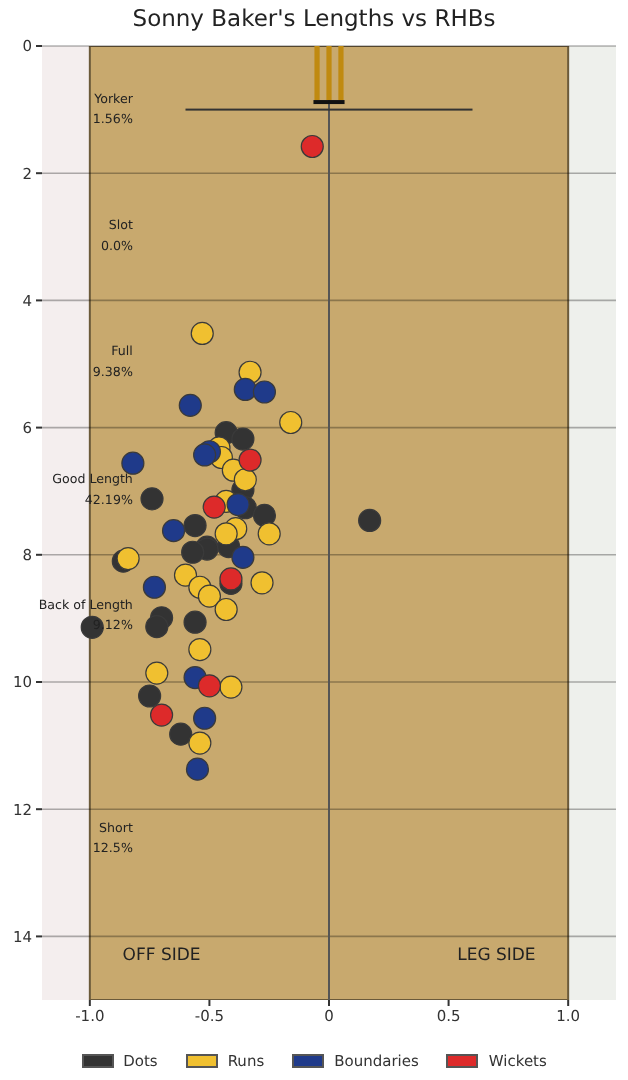  What do you see at coordinates (161, 956) in the screenshot?
I see `annotation: OFF SIDE` at bounding box center [161, 956].